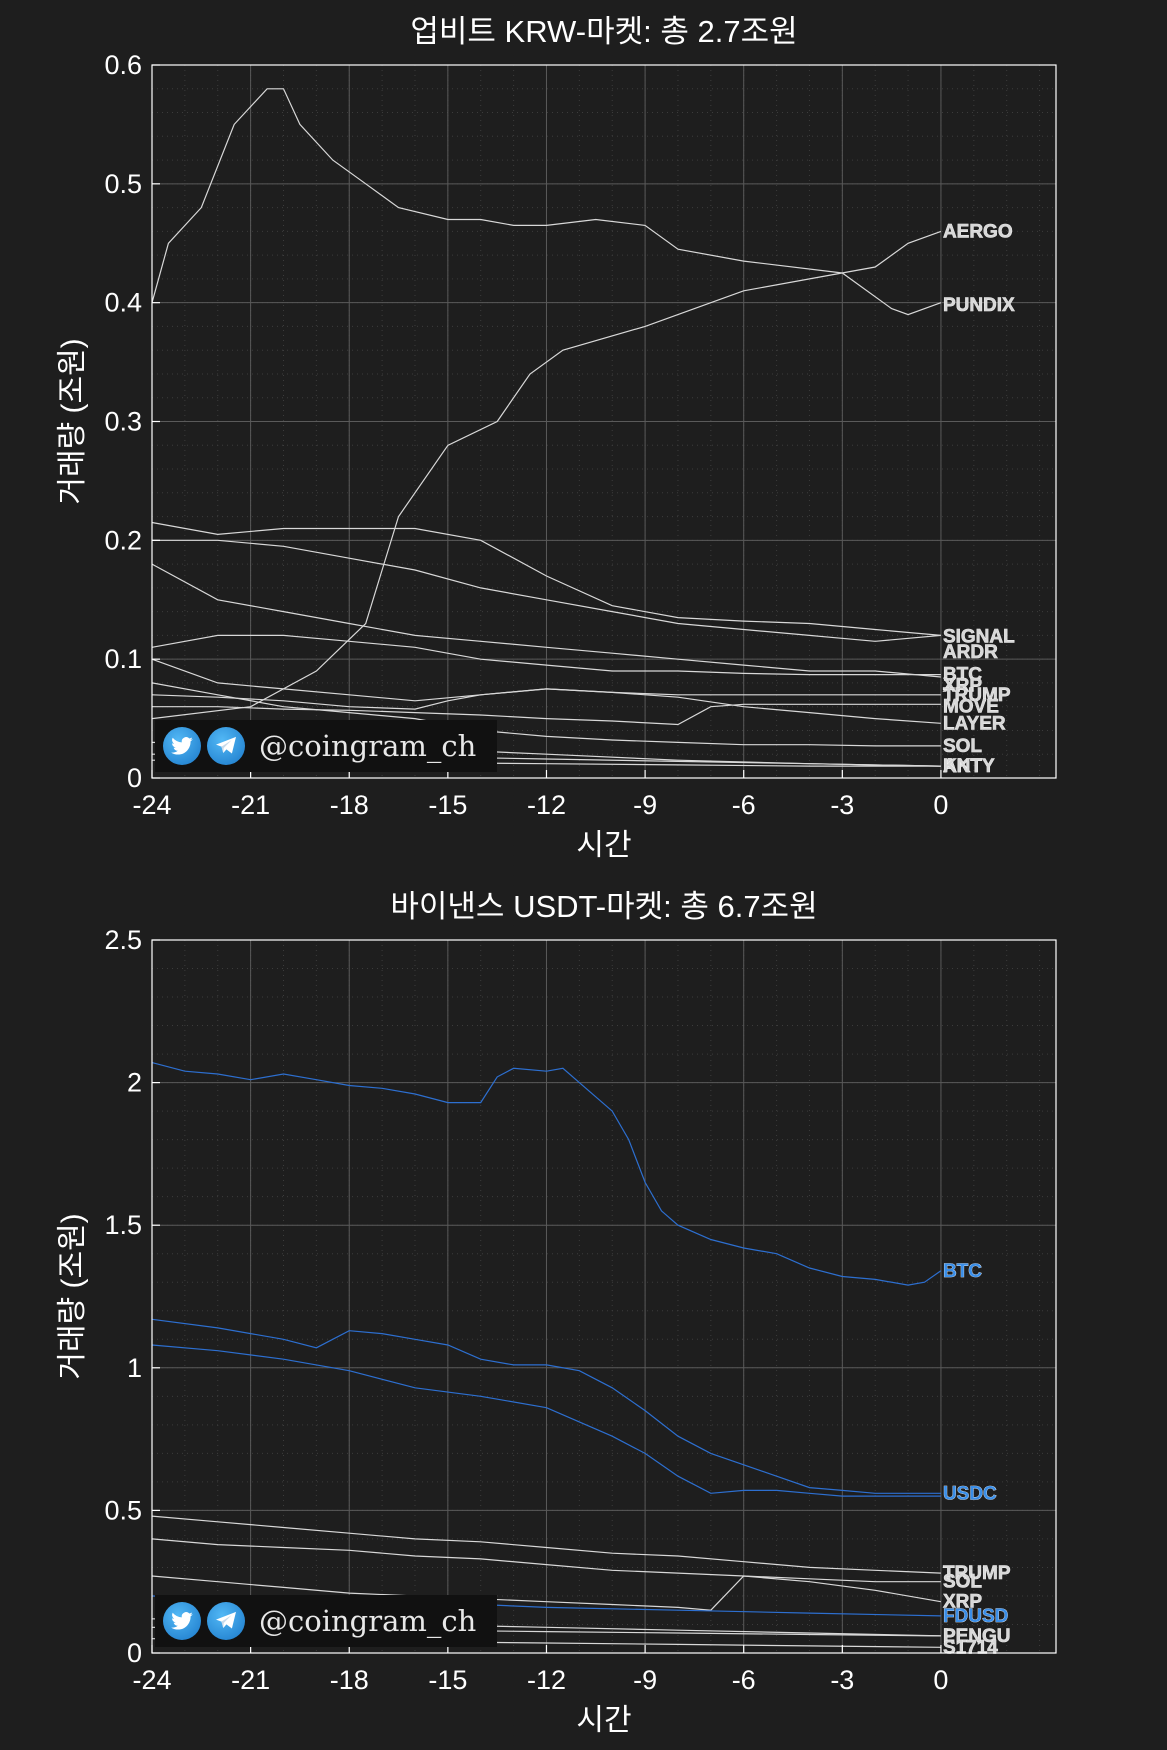  Describe the element at coordinates (979, 637) in the screenshot. I see `series-label-signal: SIGNAL` at that location.